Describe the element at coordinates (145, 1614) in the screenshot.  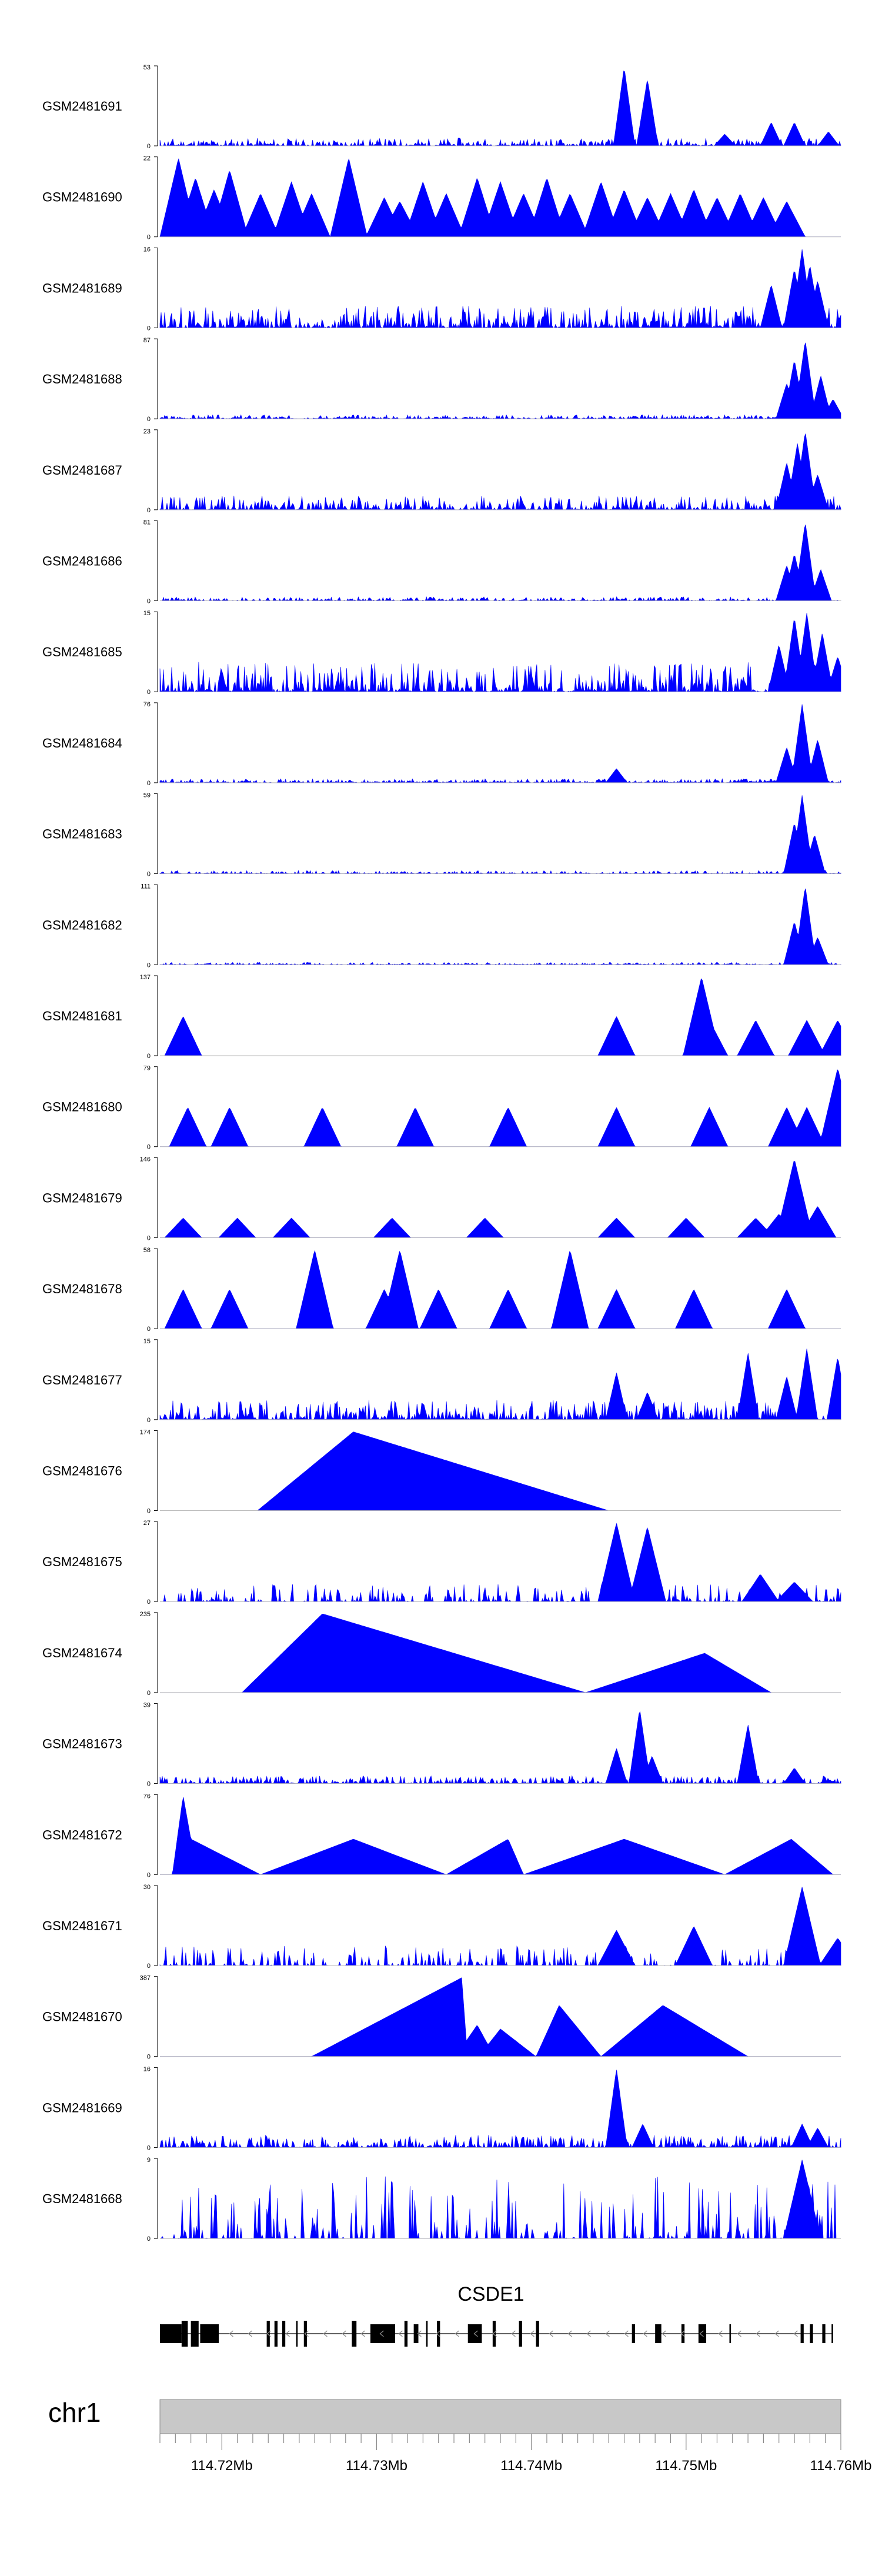
I see `y-max-label: 235` at that location.